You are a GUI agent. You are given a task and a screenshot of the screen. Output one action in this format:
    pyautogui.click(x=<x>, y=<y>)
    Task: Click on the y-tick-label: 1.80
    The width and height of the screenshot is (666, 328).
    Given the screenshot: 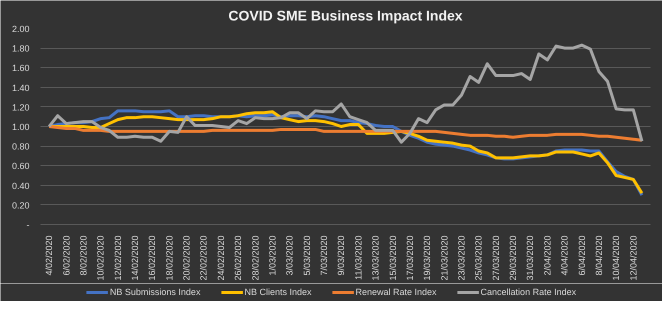 What is the action you would take?
    pyautogui.click(x=21, y=49)
    